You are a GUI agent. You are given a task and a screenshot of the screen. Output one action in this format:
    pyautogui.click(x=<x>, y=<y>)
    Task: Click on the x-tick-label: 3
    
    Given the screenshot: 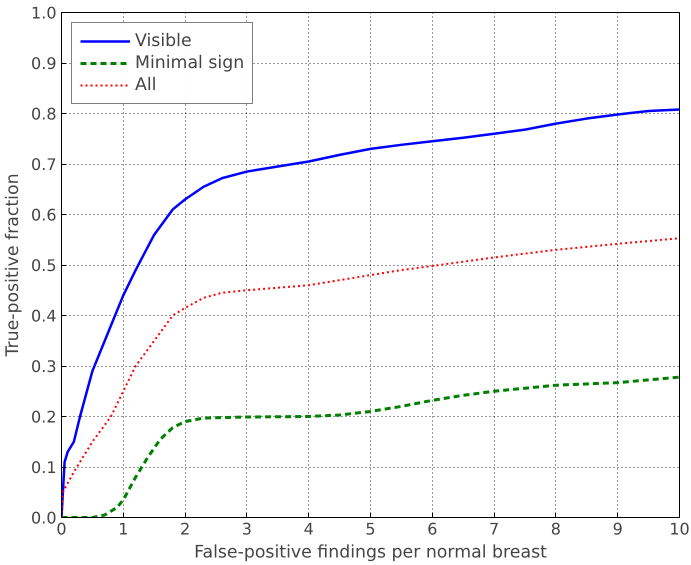 What is the action you would take?
    pyautogui.click(x=247, y=529)
    